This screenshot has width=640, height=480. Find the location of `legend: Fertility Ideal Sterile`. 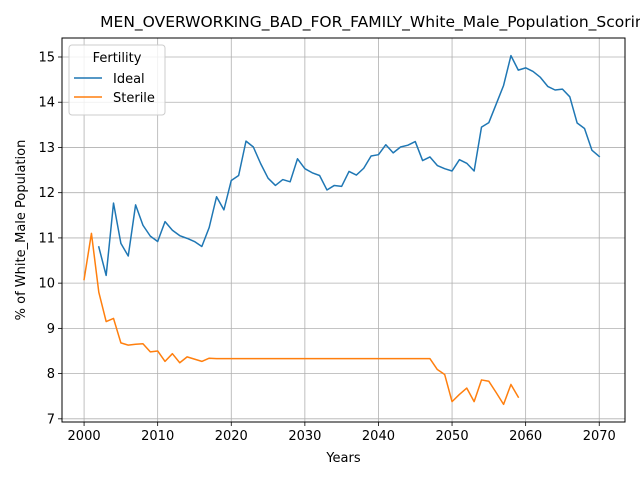

legend: Fertility Ideal Sterile is located at coordinates (117, 80).